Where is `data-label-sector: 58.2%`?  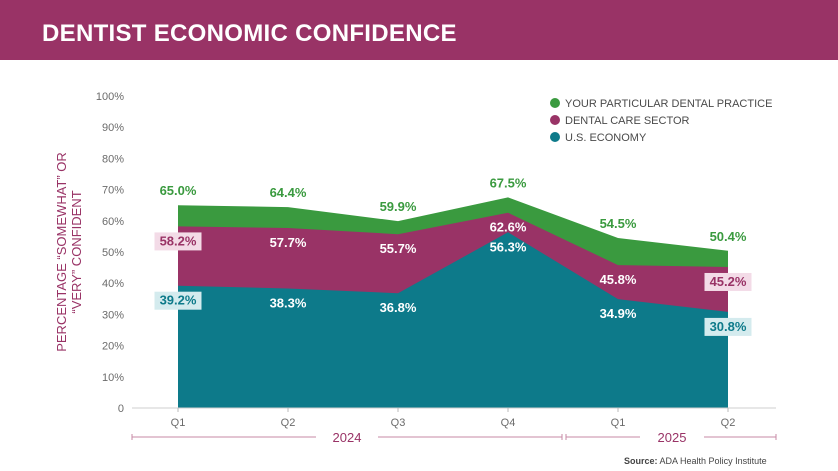 data-label-sector: 58.2% is located at coordinates (178, 240).